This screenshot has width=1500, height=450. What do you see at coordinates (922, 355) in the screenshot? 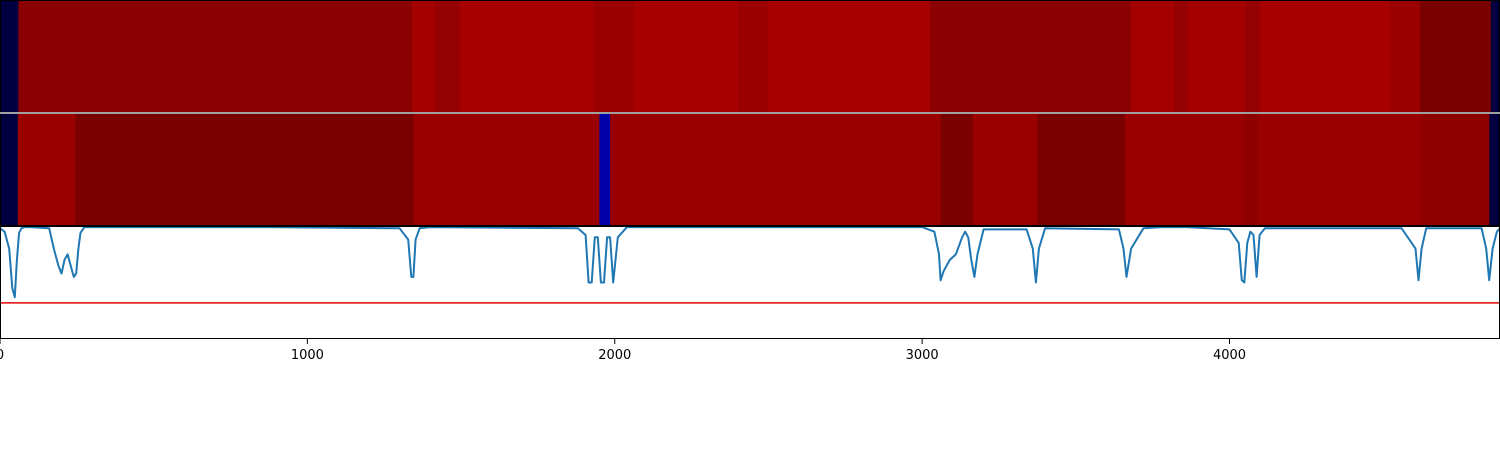
I see `x-tick-label-3: 3000` at bounding box center [922, 355].